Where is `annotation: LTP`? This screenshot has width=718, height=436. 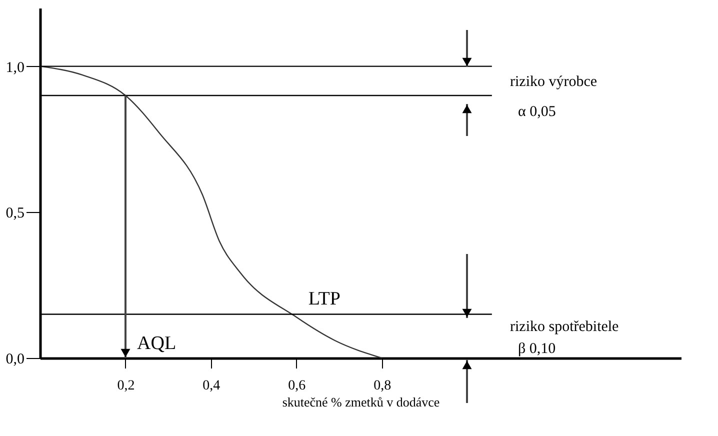
annotation: LTP is located at coordinates (324, 299).